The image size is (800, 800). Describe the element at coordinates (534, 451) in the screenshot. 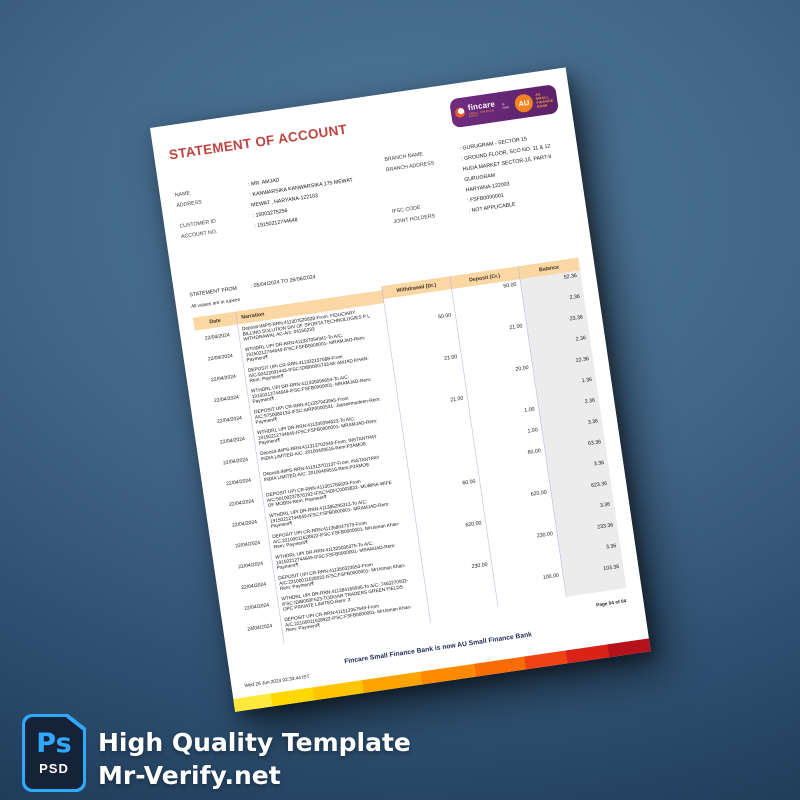

I see `deposit-amount: 60.00` at that location.